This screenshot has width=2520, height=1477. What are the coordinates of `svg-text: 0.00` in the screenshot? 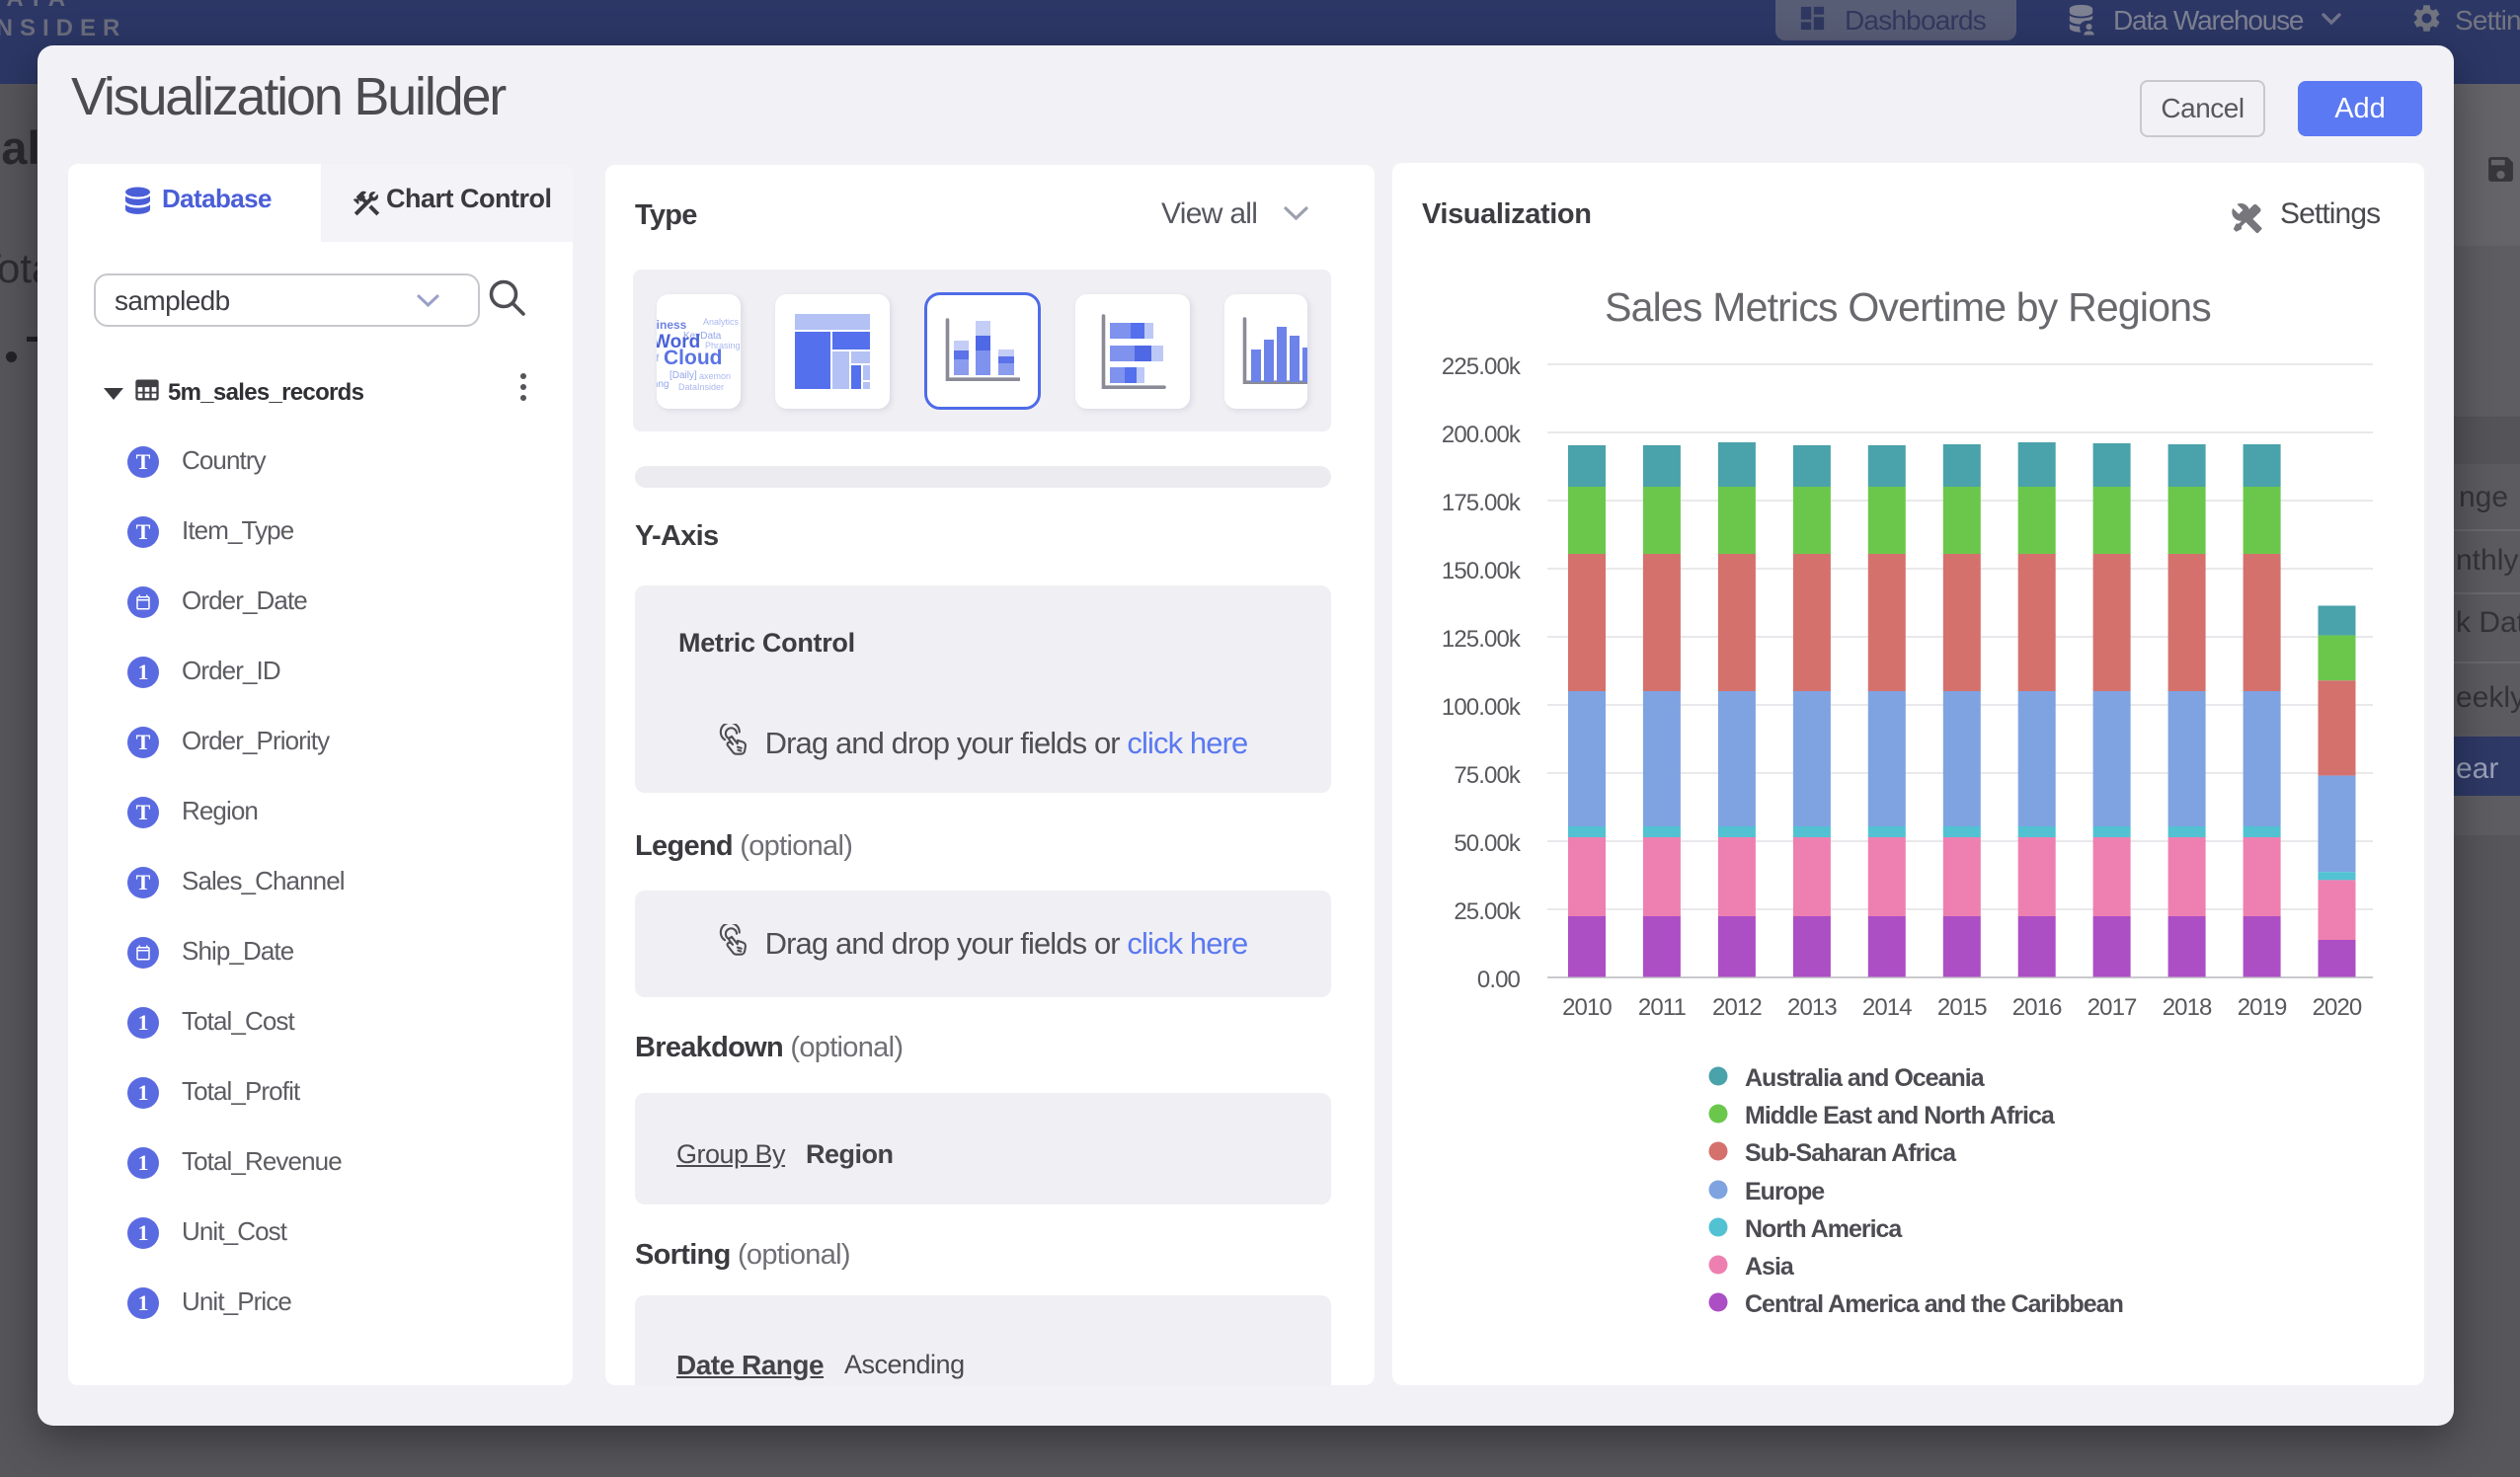 It's located at (1499, 980).